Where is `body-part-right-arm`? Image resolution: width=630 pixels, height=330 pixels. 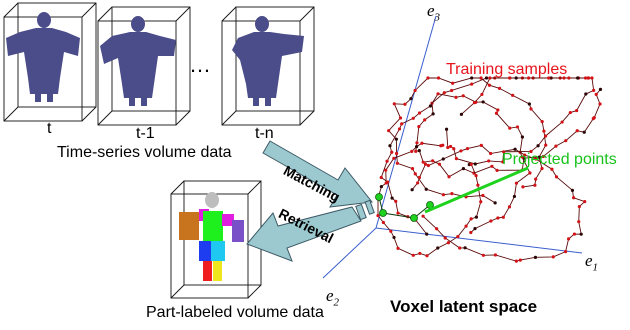 body-part-right-arm is located at coordinates (238, 231).